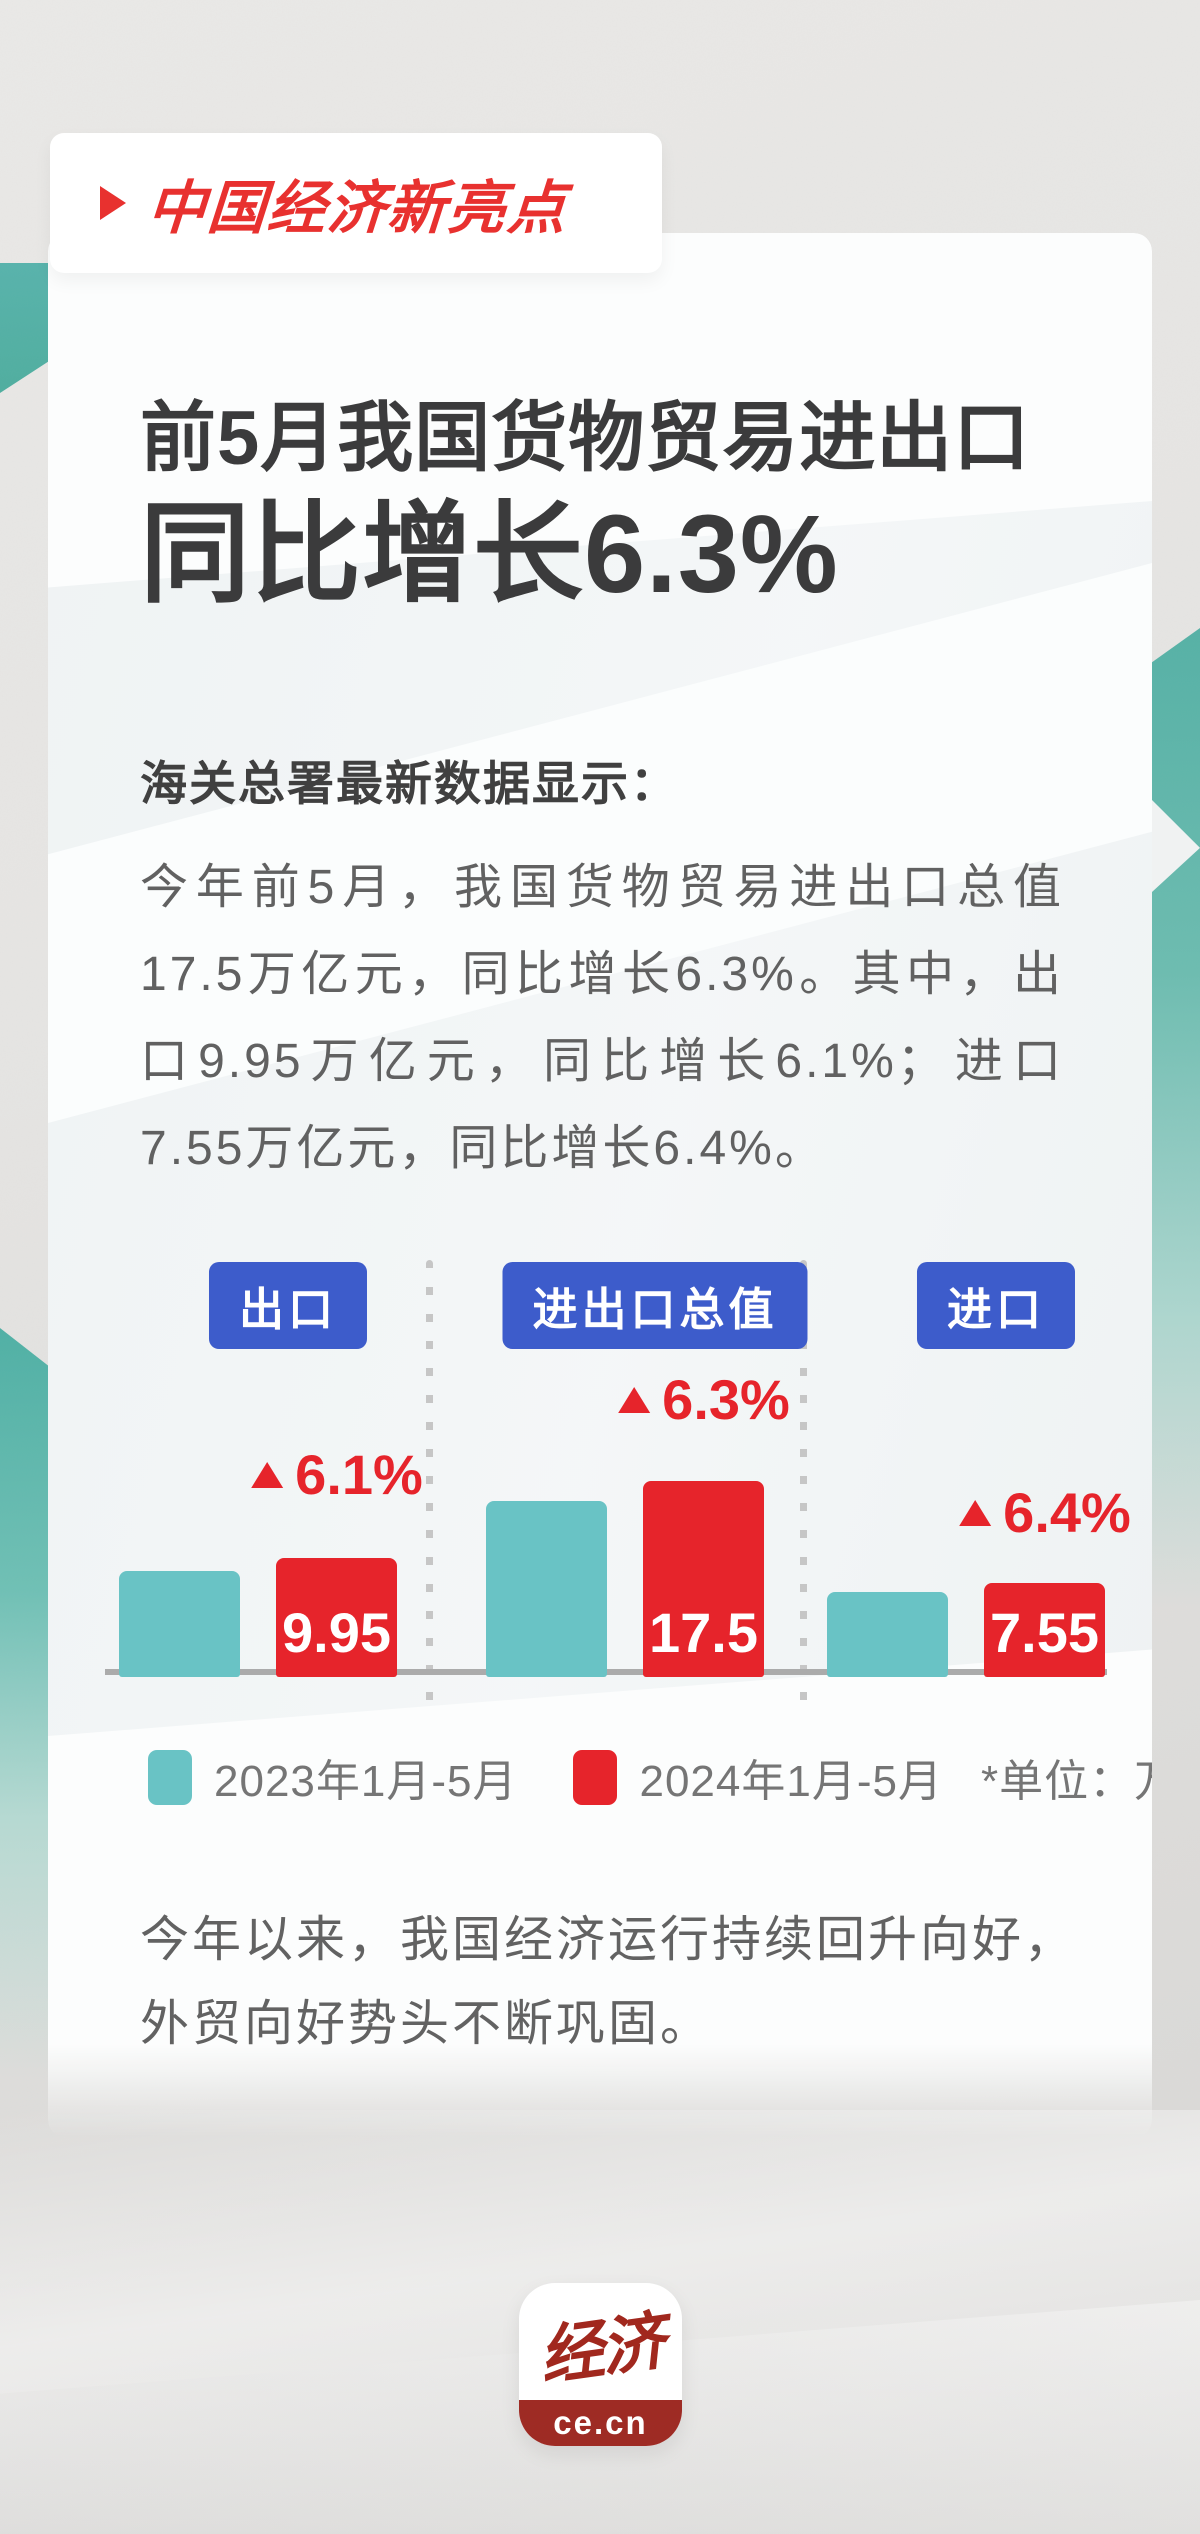 This screenshot has height=2534, width=1200. I want to click on yoy-change-label: 6.4%, so click(1045, 1512).